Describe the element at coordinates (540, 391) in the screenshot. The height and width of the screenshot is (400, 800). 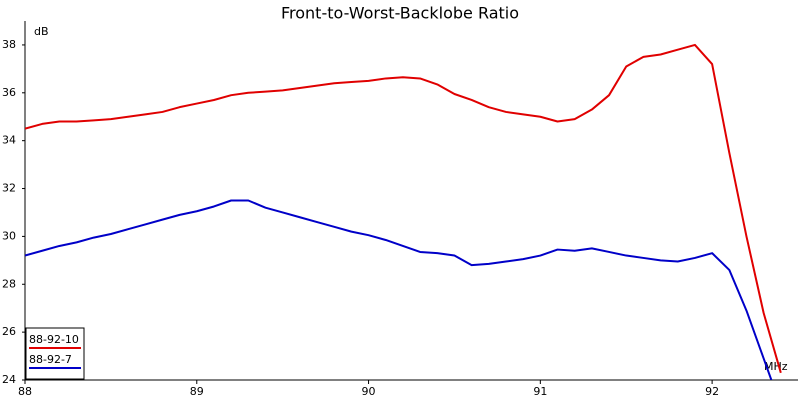
I see `x-tick-label: 91` at that location.